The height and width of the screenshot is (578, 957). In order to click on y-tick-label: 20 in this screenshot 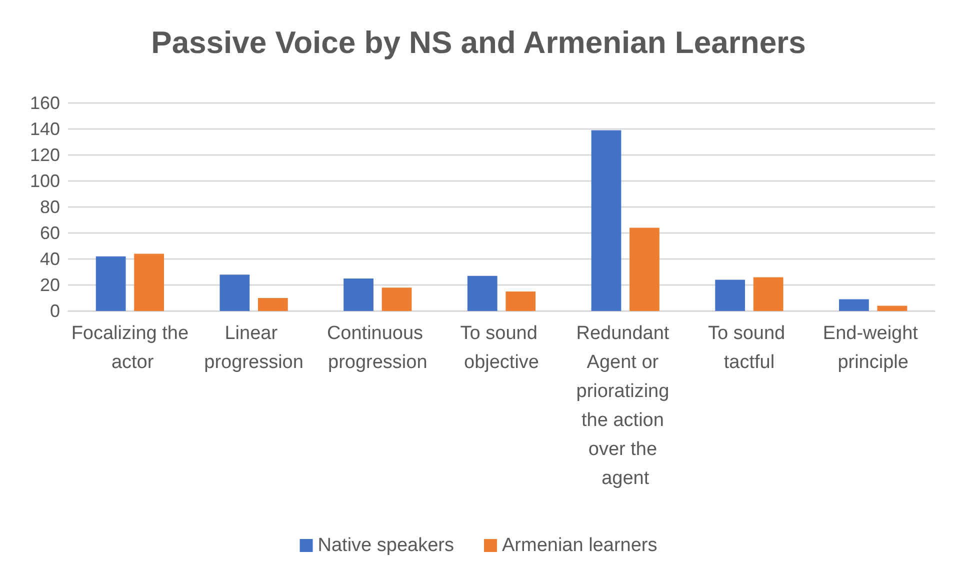, I will do `click(50, 285)`.